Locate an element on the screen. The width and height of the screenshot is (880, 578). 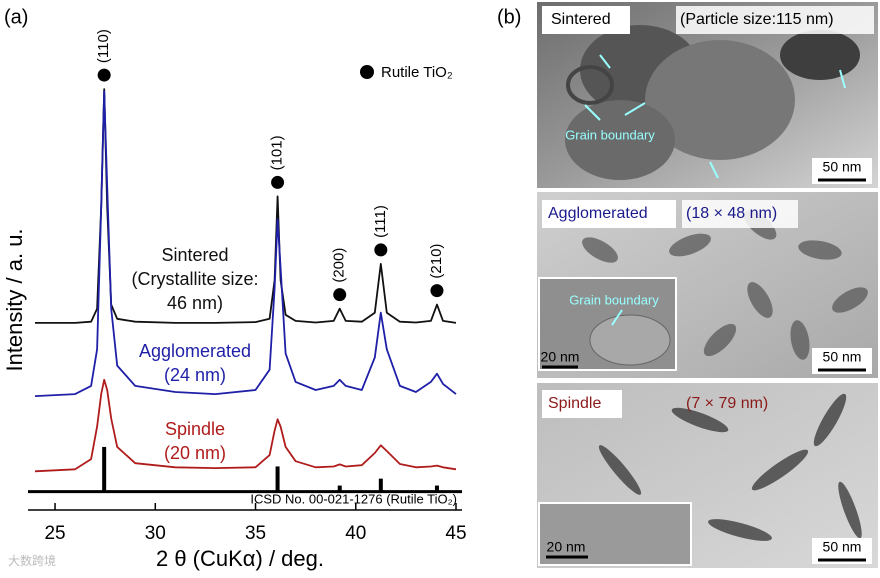
series-label: Agglomerated is located at coordinates (195, 351).